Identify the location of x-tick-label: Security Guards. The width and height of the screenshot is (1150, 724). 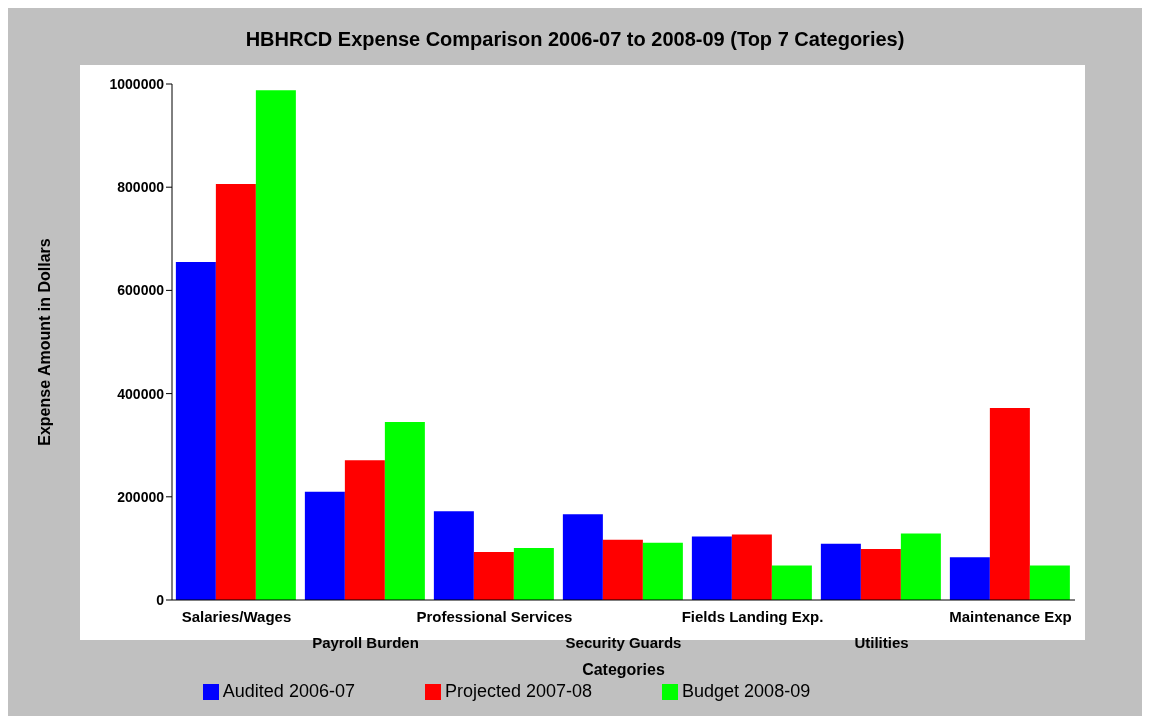
(623, 642).